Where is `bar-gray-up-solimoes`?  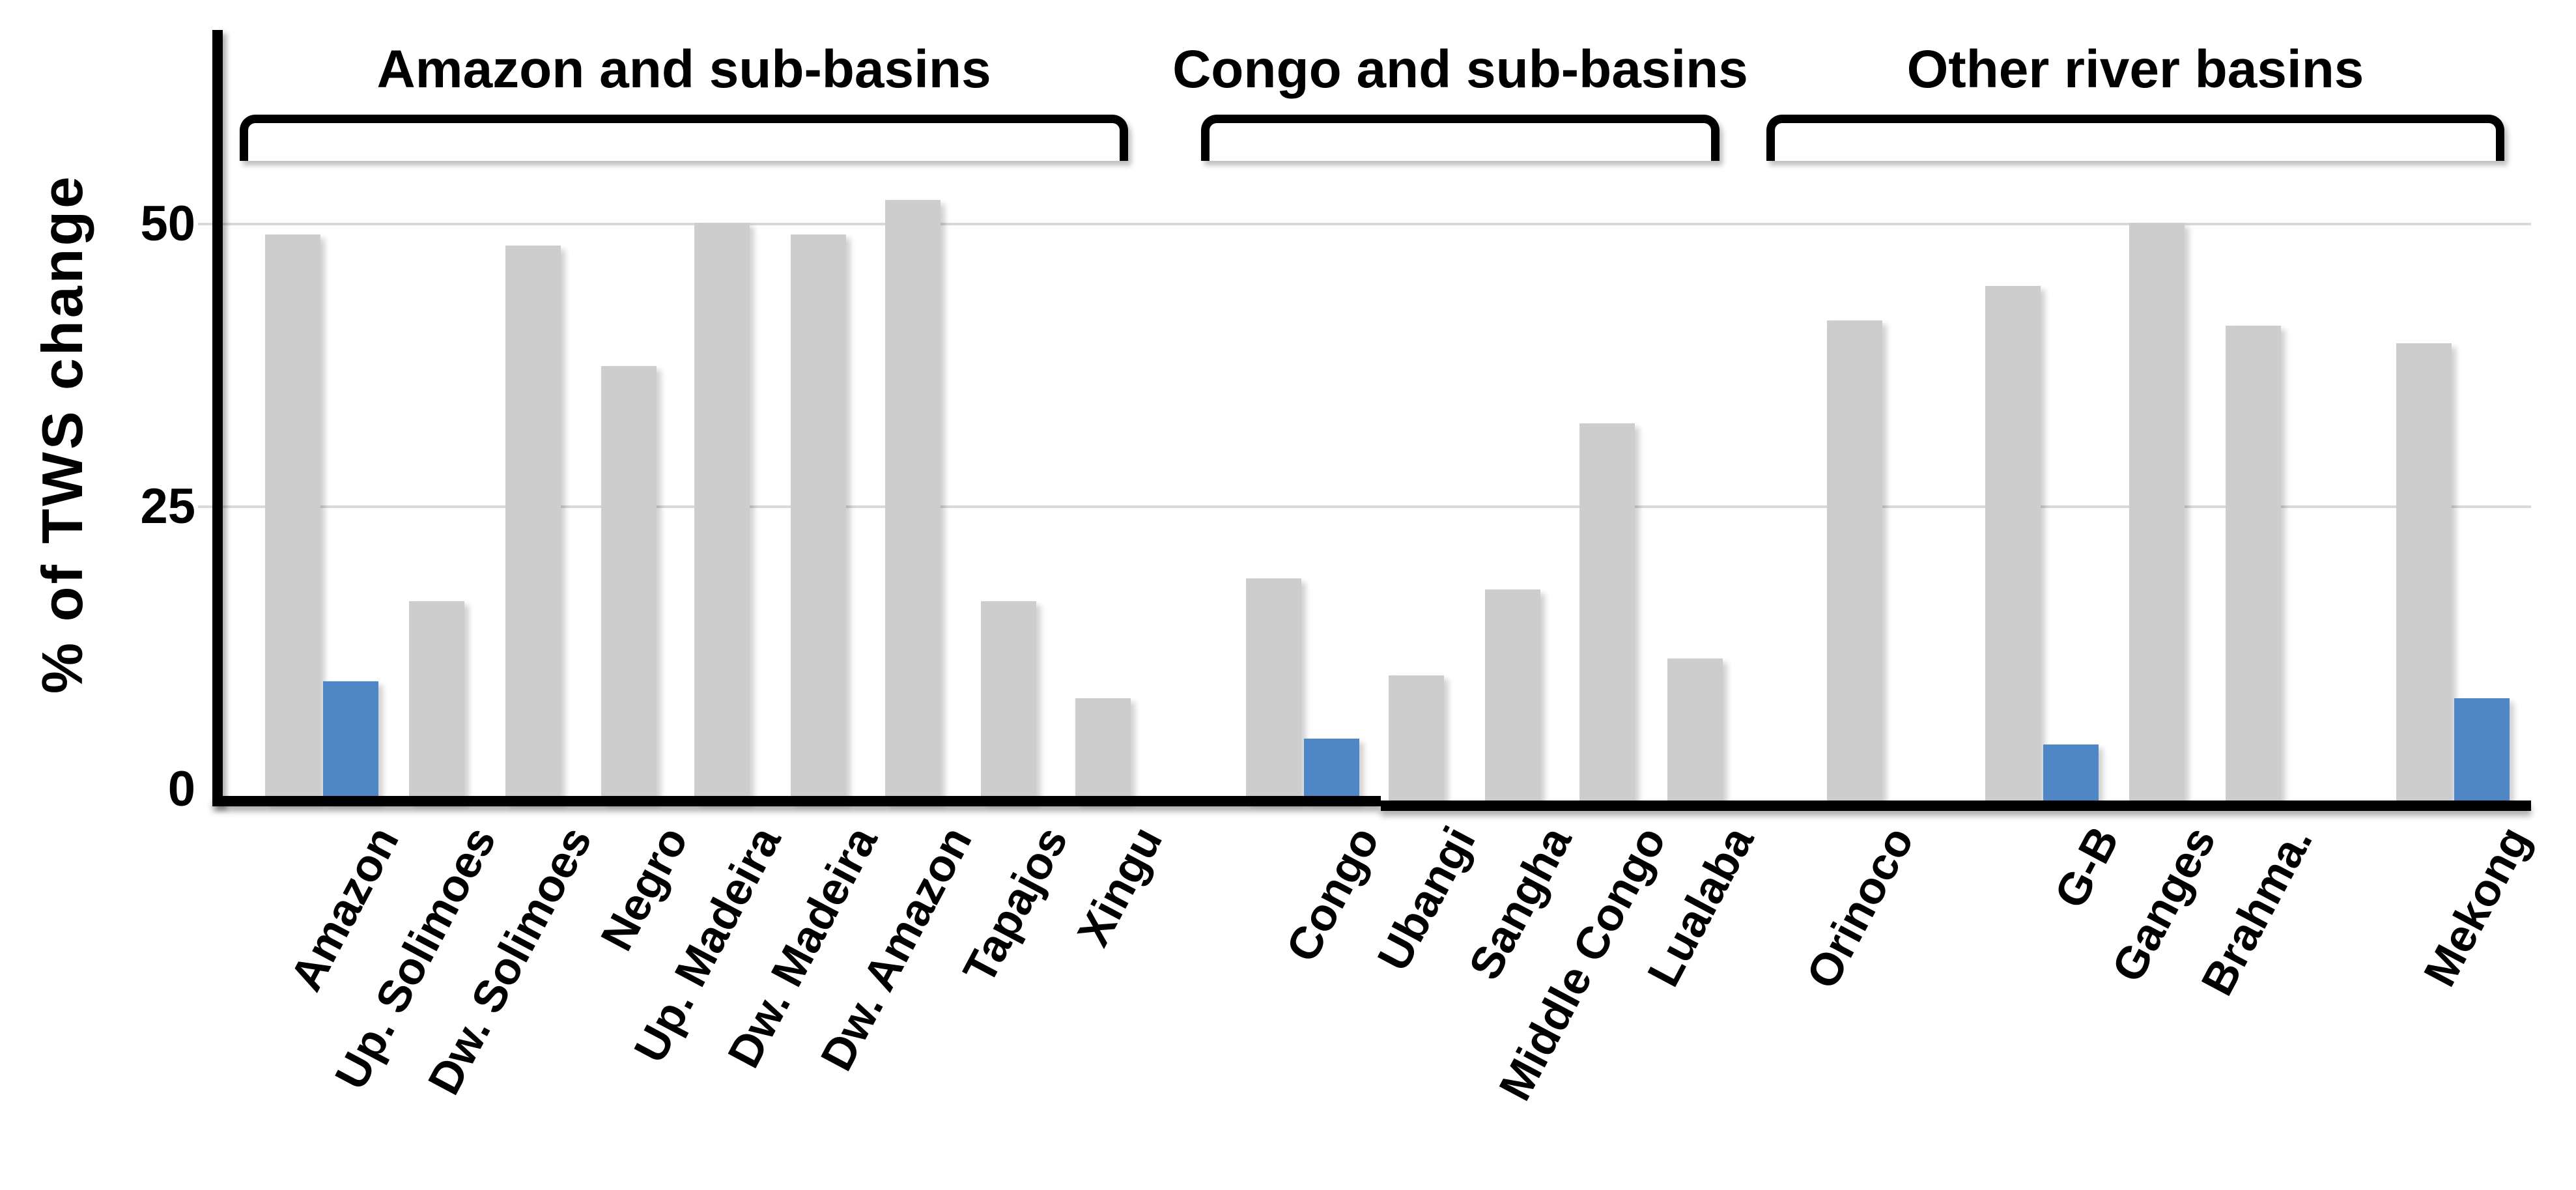 bar-gray-up-solimoes is located at coordinates (436, 701).